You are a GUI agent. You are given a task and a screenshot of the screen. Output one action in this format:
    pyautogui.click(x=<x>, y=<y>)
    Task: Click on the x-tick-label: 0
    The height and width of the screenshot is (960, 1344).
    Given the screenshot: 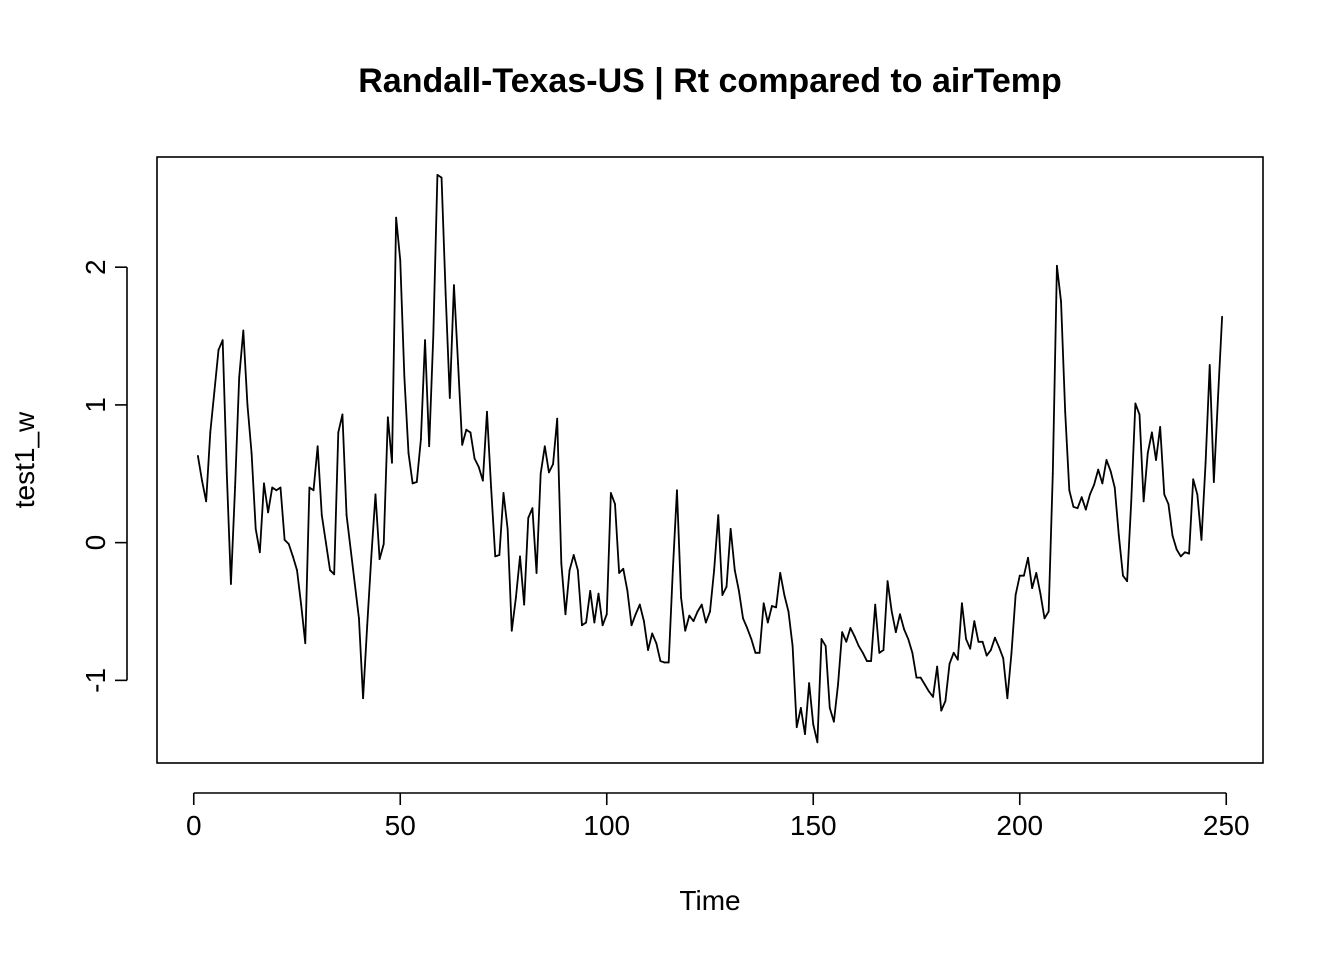 What is the action you would take?
    pyautogui.click(x=194, y=825)
    